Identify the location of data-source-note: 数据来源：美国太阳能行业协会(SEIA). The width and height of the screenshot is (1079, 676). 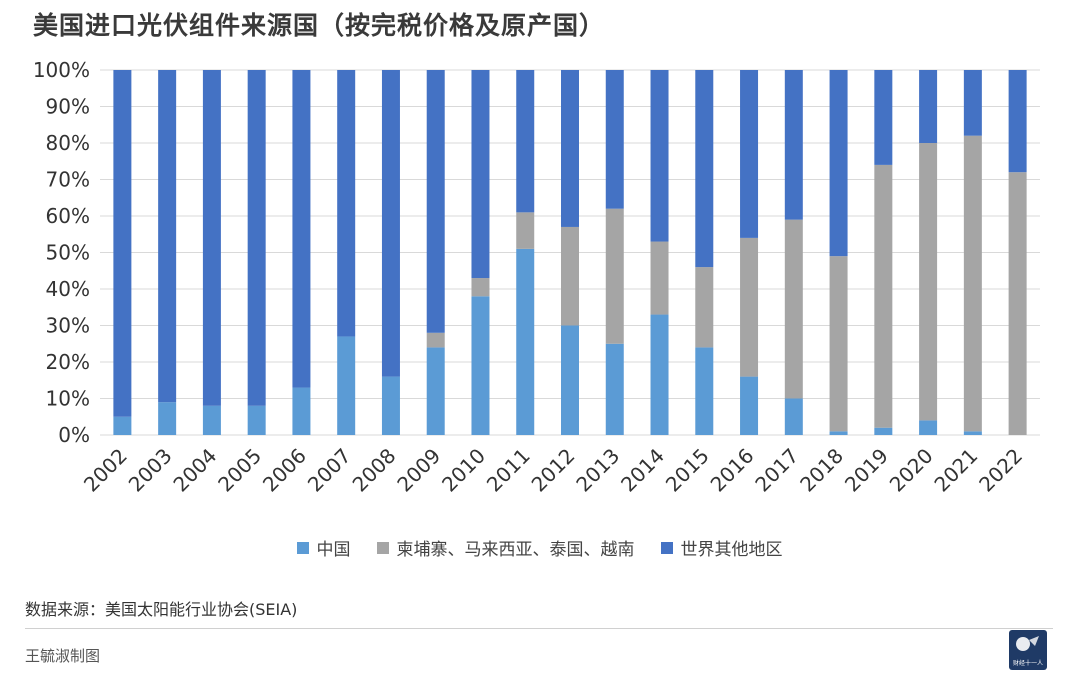
(161, 609).